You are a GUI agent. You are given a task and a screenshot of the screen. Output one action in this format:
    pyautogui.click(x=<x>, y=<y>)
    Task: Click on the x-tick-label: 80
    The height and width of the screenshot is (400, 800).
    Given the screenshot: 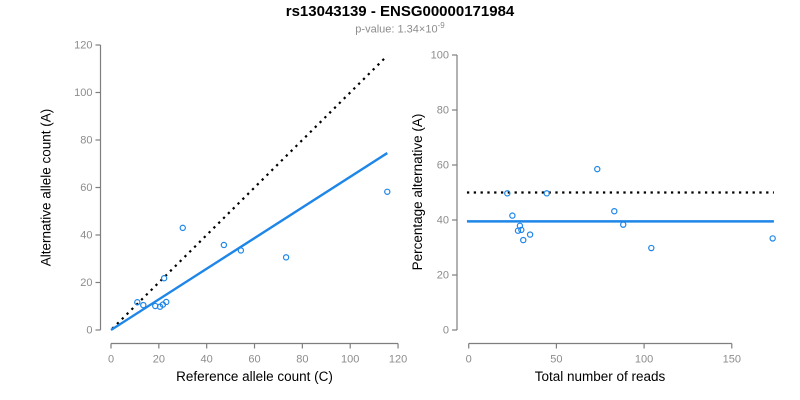 What is the action you would take?
    pyautogui.click(x=302, y=360)
    